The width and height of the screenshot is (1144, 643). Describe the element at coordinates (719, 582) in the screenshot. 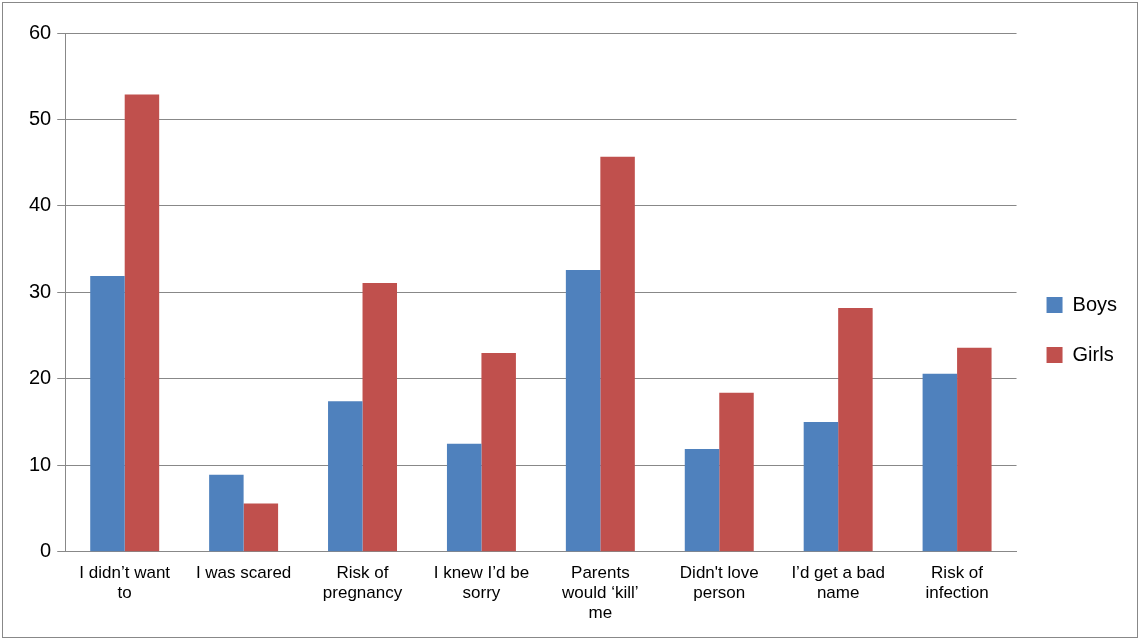

I see `x-tick-label: Didn't love person` at that location.